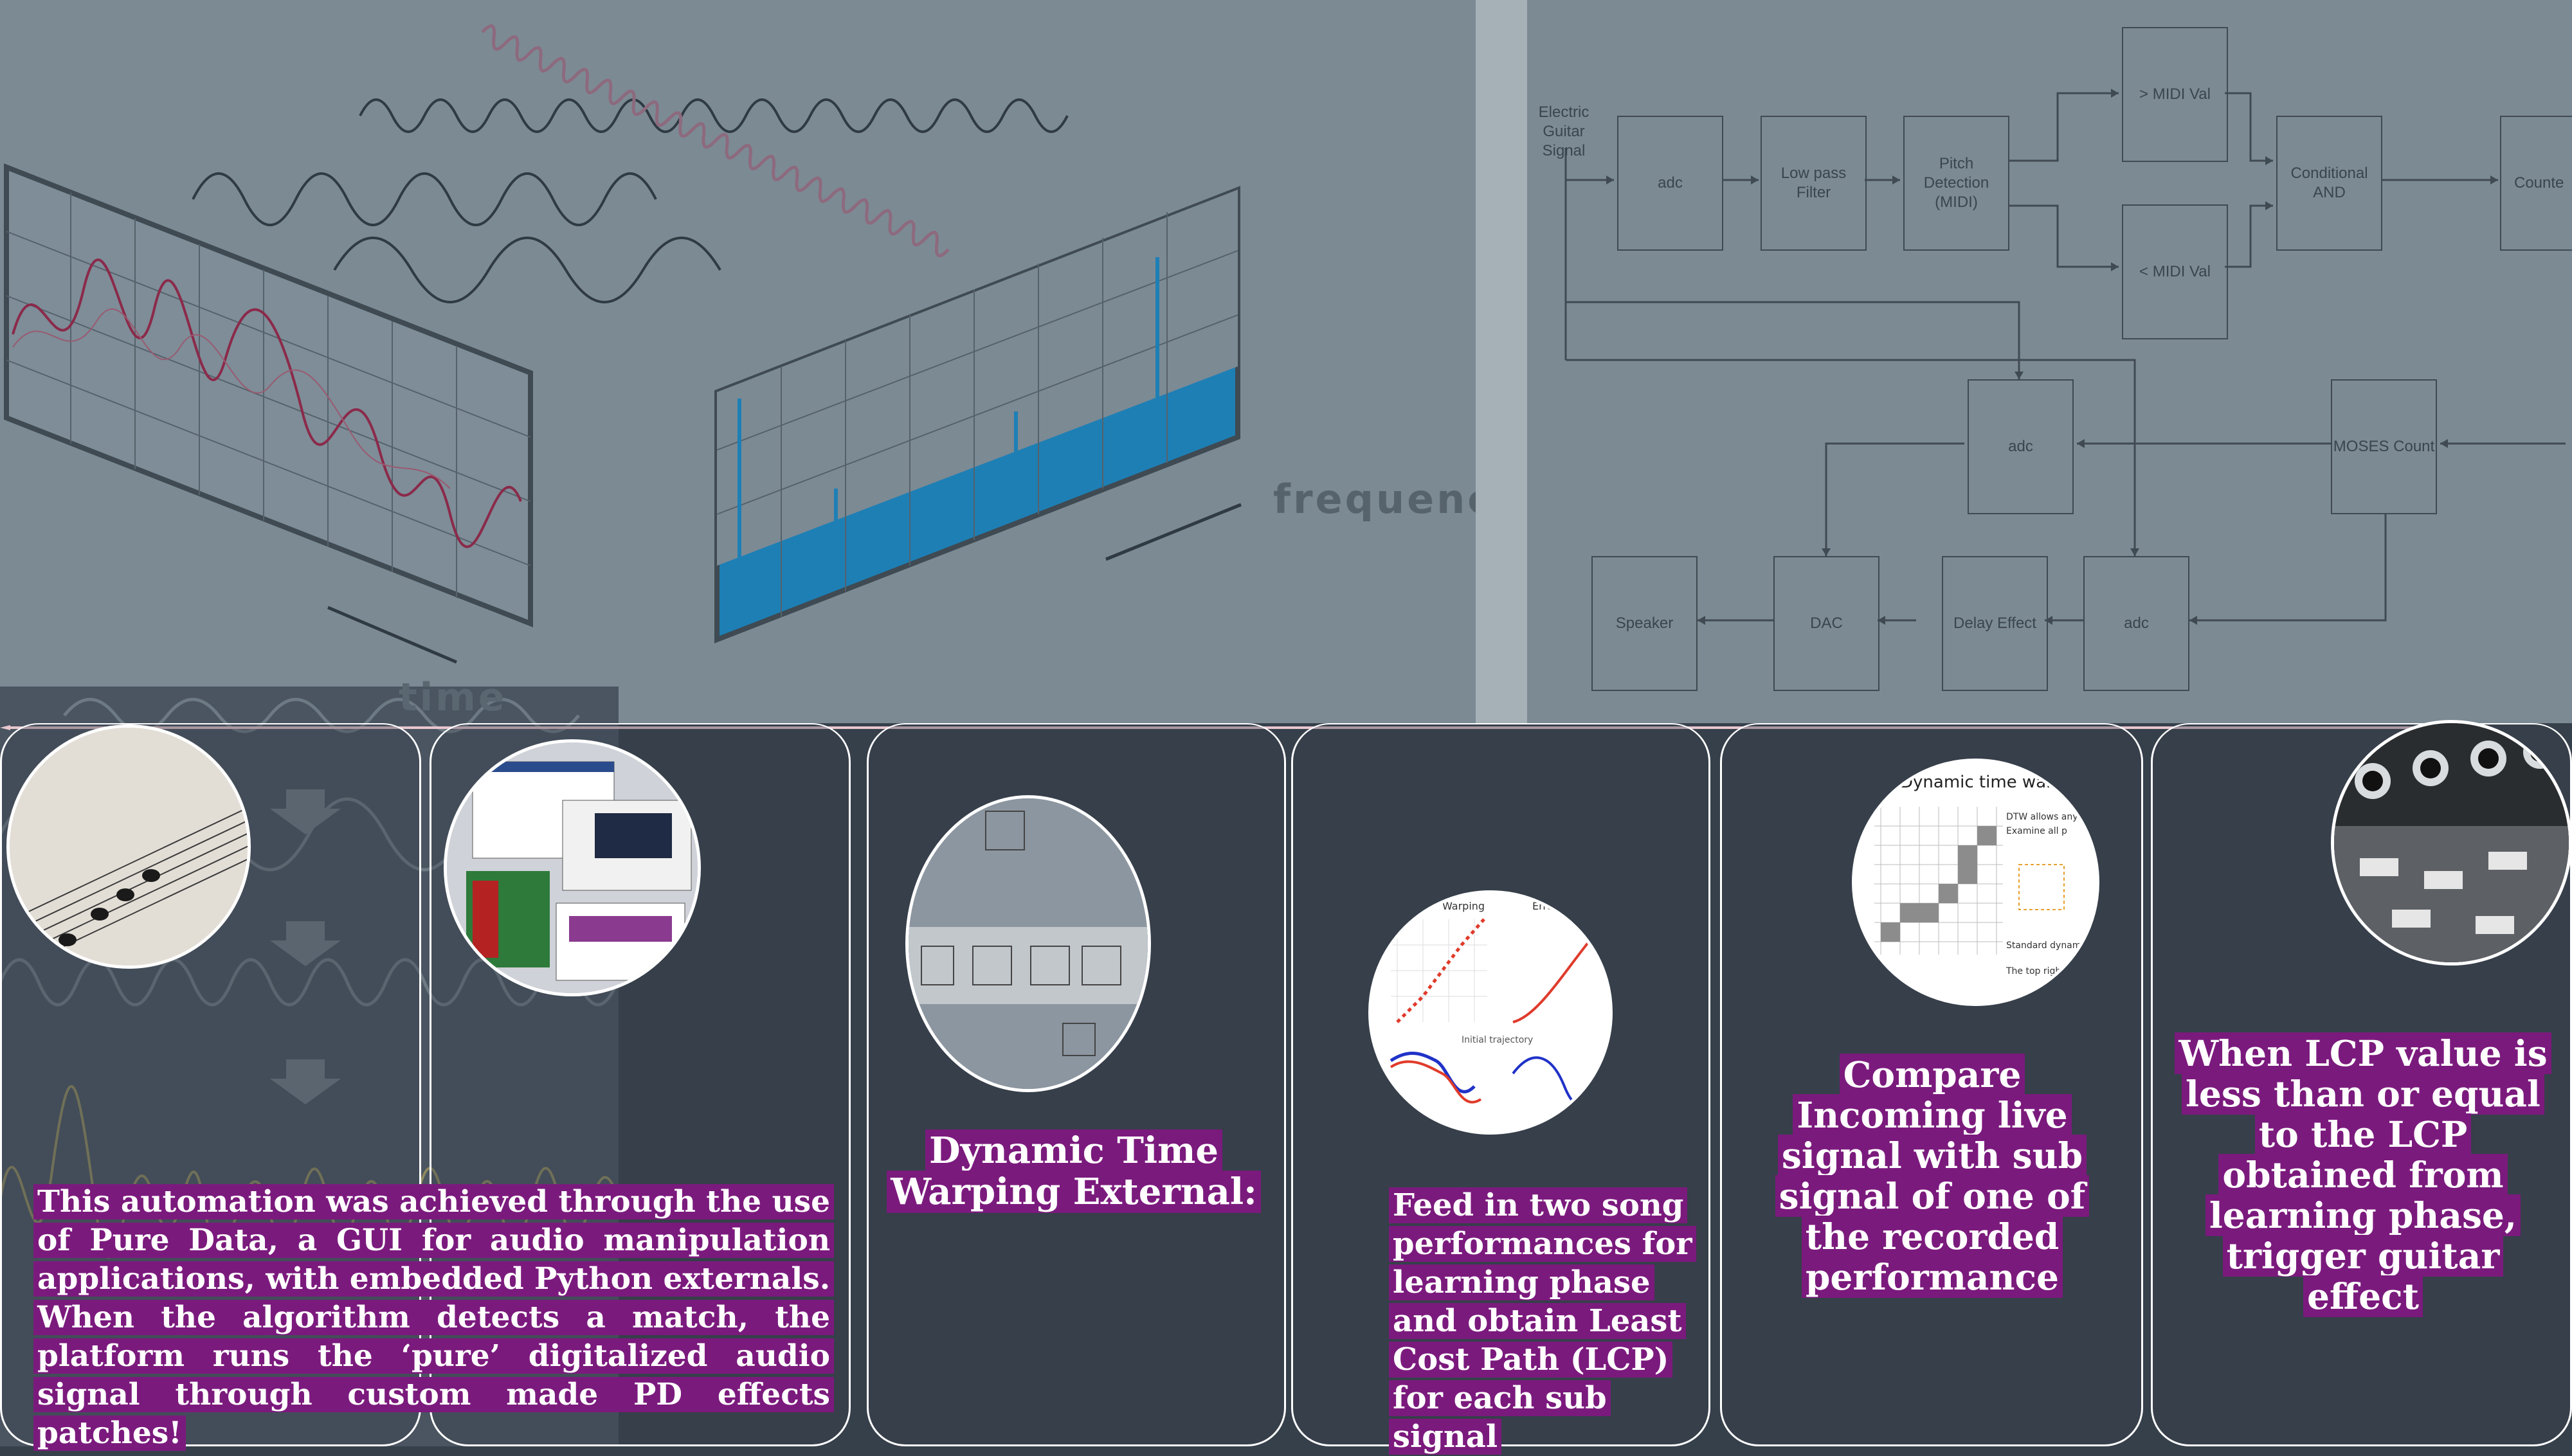 The image size is (2572, 1456). I want to click on flow-node-low-pass-filter: Low pass Filter, so click(1814, 183).